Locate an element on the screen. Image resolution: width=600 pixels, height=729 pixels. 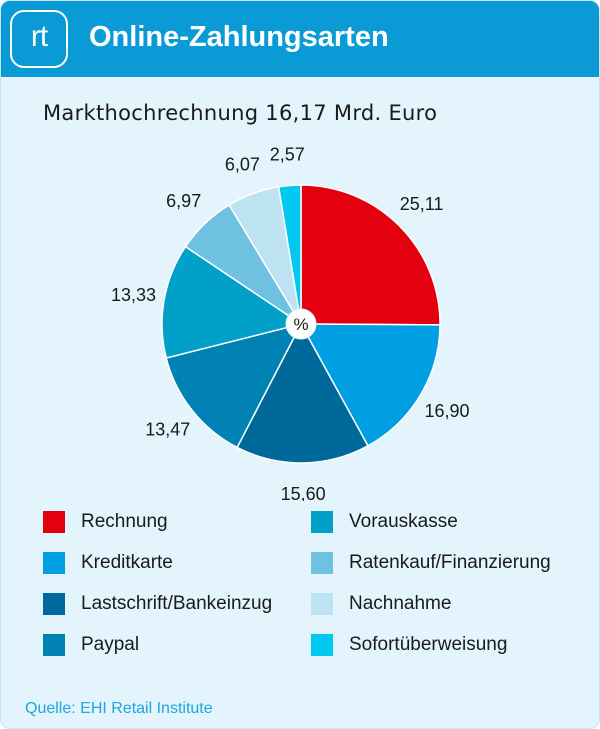
pie-label-ratenkauf-finanzierung: 6,97 is located at coordinates (183, 201).